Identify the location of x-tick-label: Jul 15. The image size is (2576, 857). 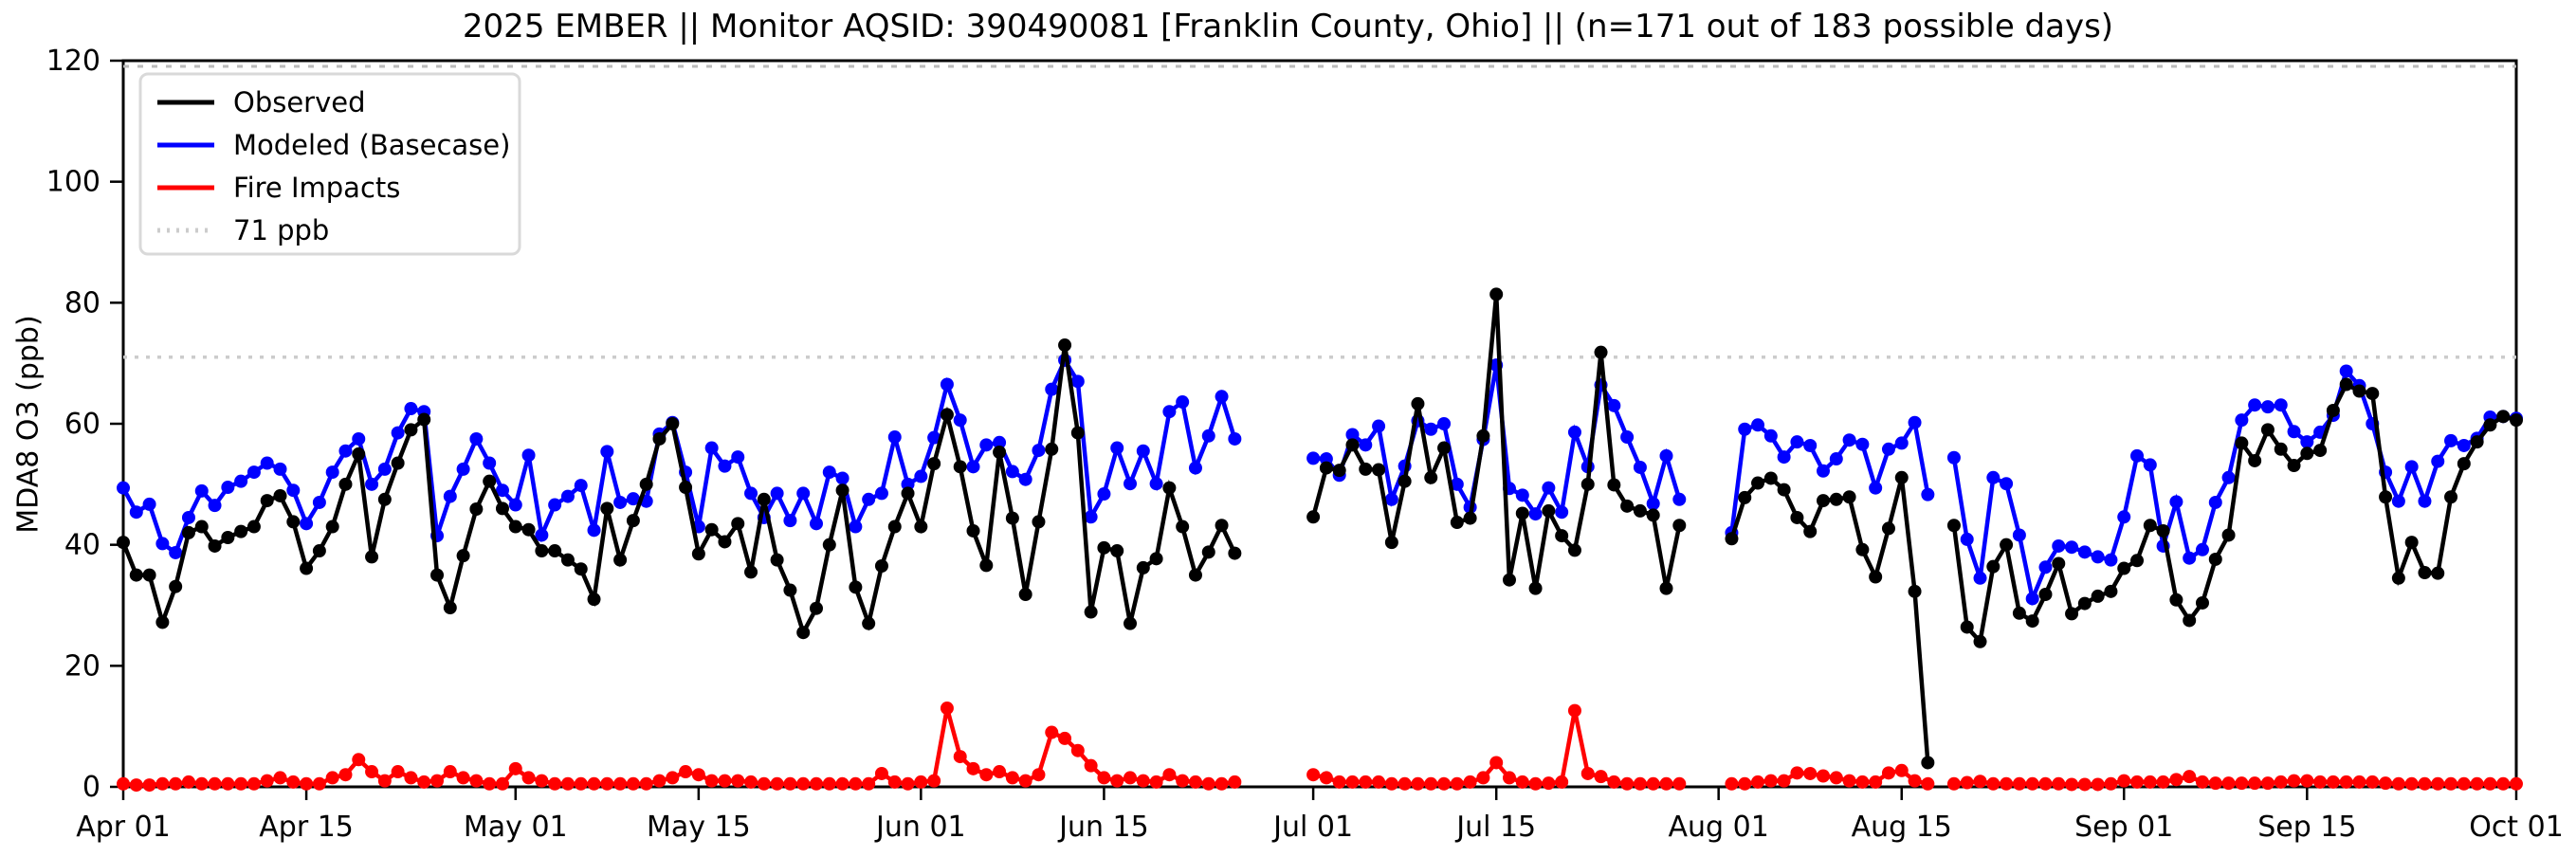
(1495, 827).